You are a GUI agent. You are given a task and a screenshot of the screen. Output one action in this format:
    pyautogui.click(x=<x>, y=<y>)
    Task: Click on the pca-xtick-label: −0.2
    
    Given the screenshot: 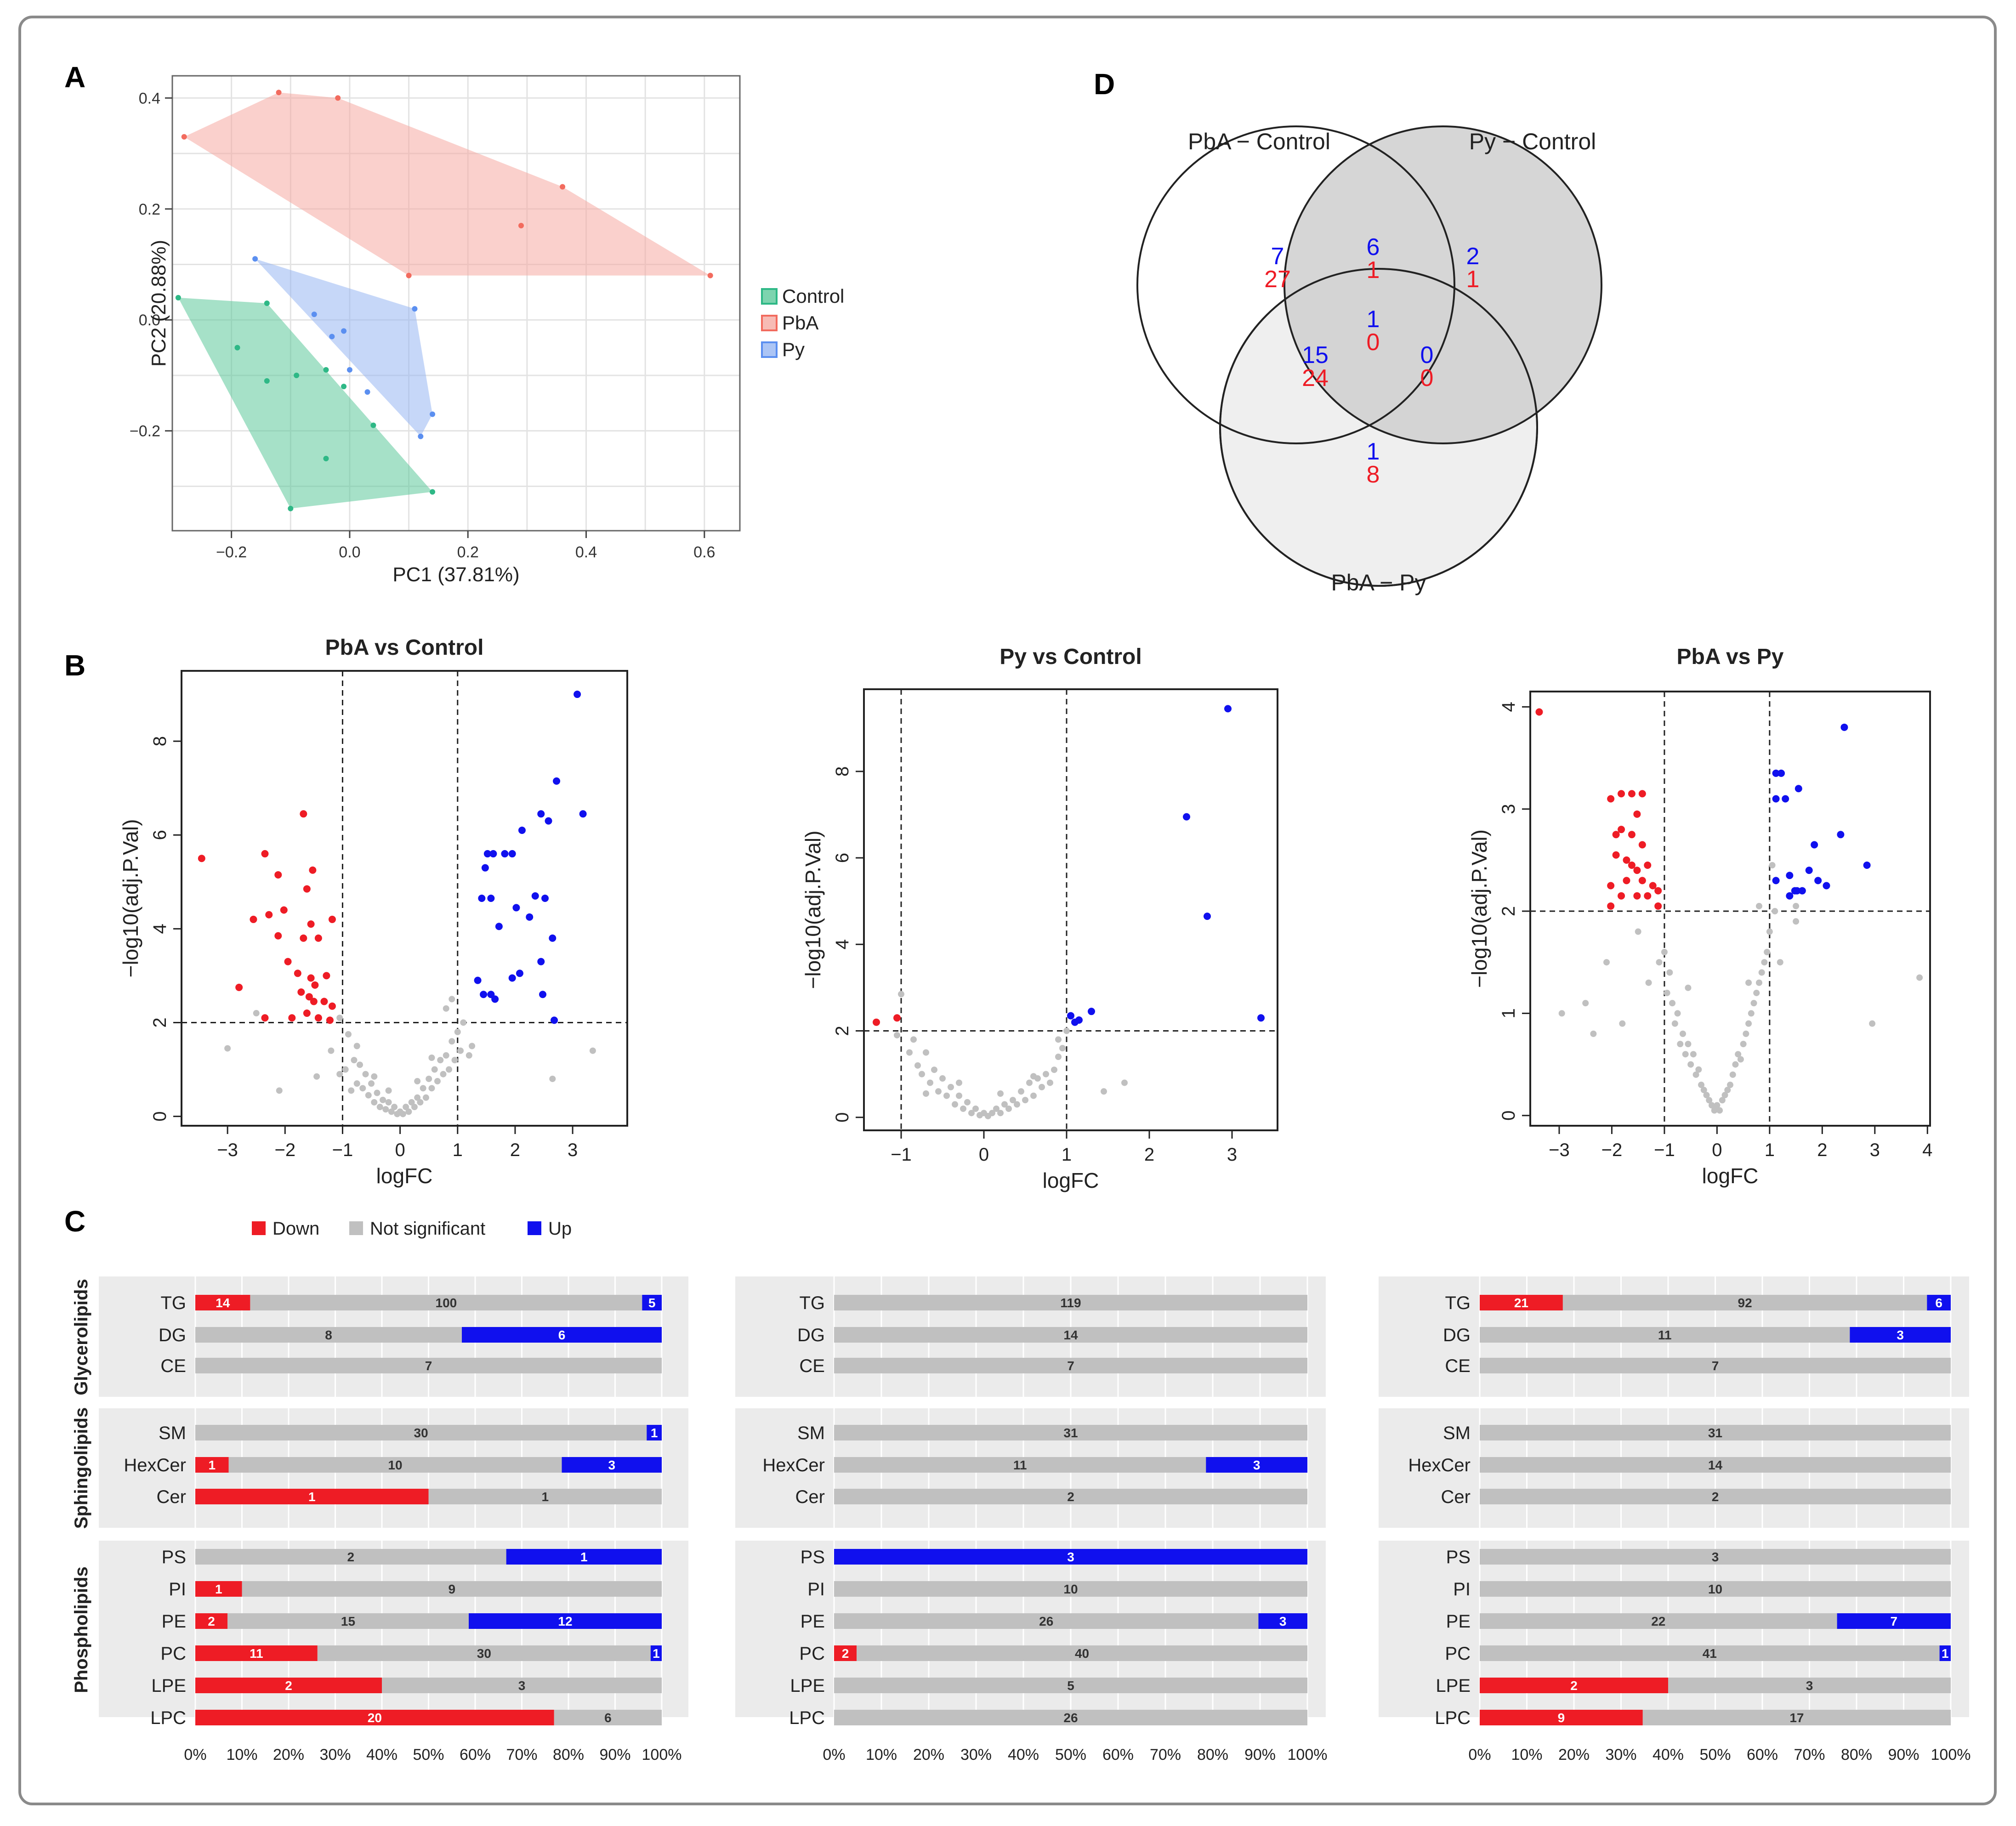 What is the action you would take?
    pyautogui.click(x=231, y=552)
    